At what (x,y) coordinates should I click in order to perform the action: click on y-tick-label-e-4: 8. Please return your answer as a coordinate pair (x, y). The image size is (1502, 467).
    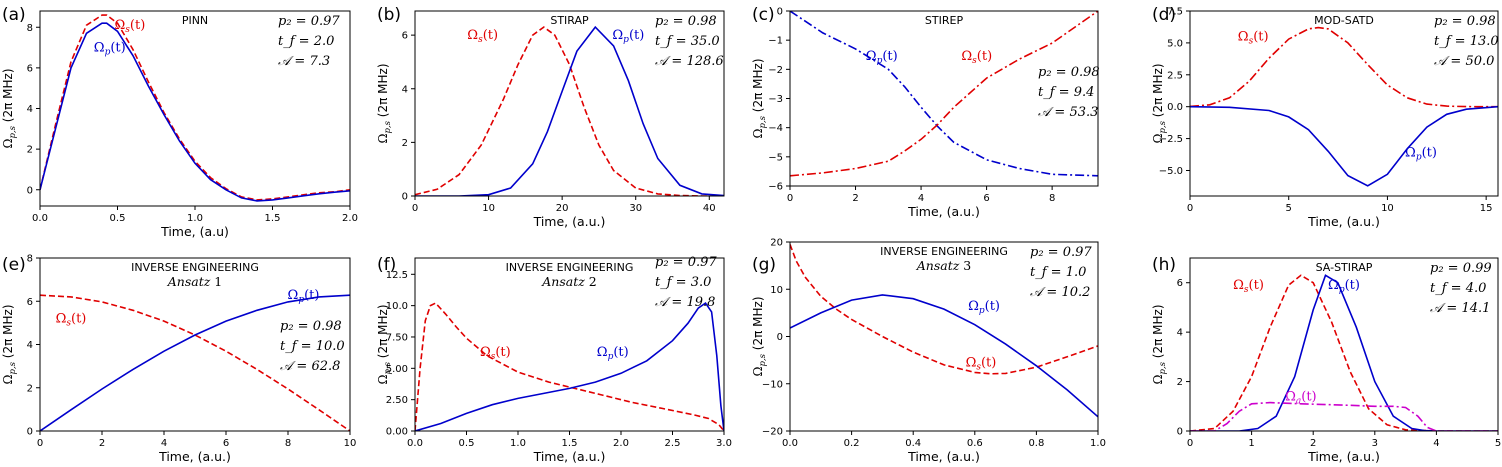
    Looking at the image, I should click on (30, 259).